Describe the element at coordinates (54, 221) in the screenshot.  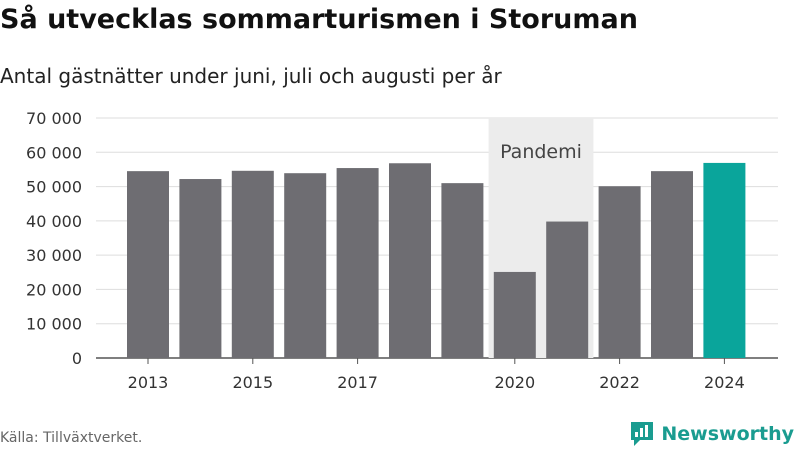
I see `y-tick-label: 40 000` at that location.